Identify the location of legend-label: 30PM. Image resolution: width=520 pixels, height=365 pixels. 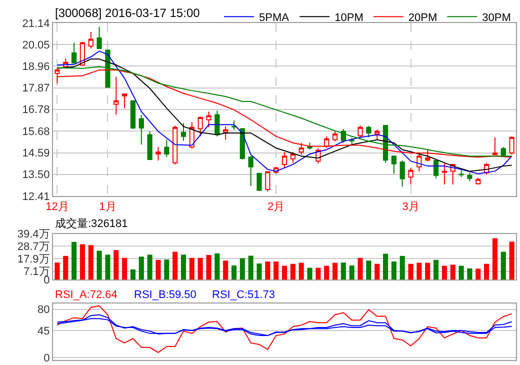
(496, 18).